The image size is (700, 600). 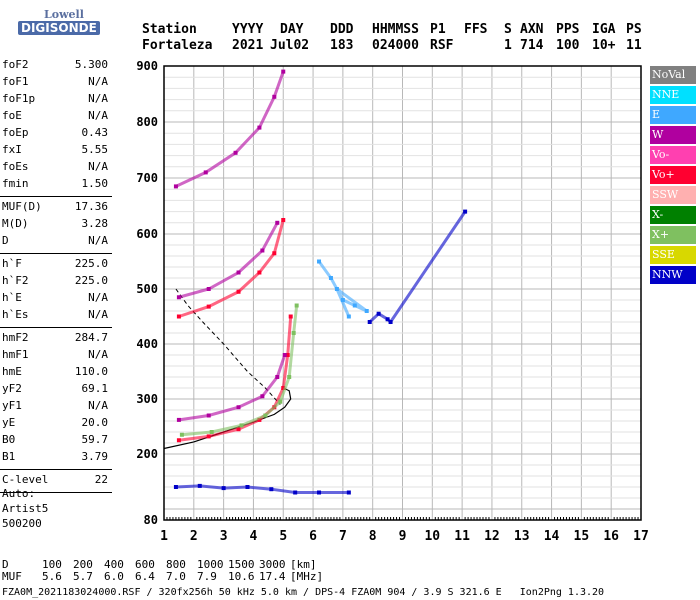 I want to click on header-value-1: 2021, so click(x=248, y=45).